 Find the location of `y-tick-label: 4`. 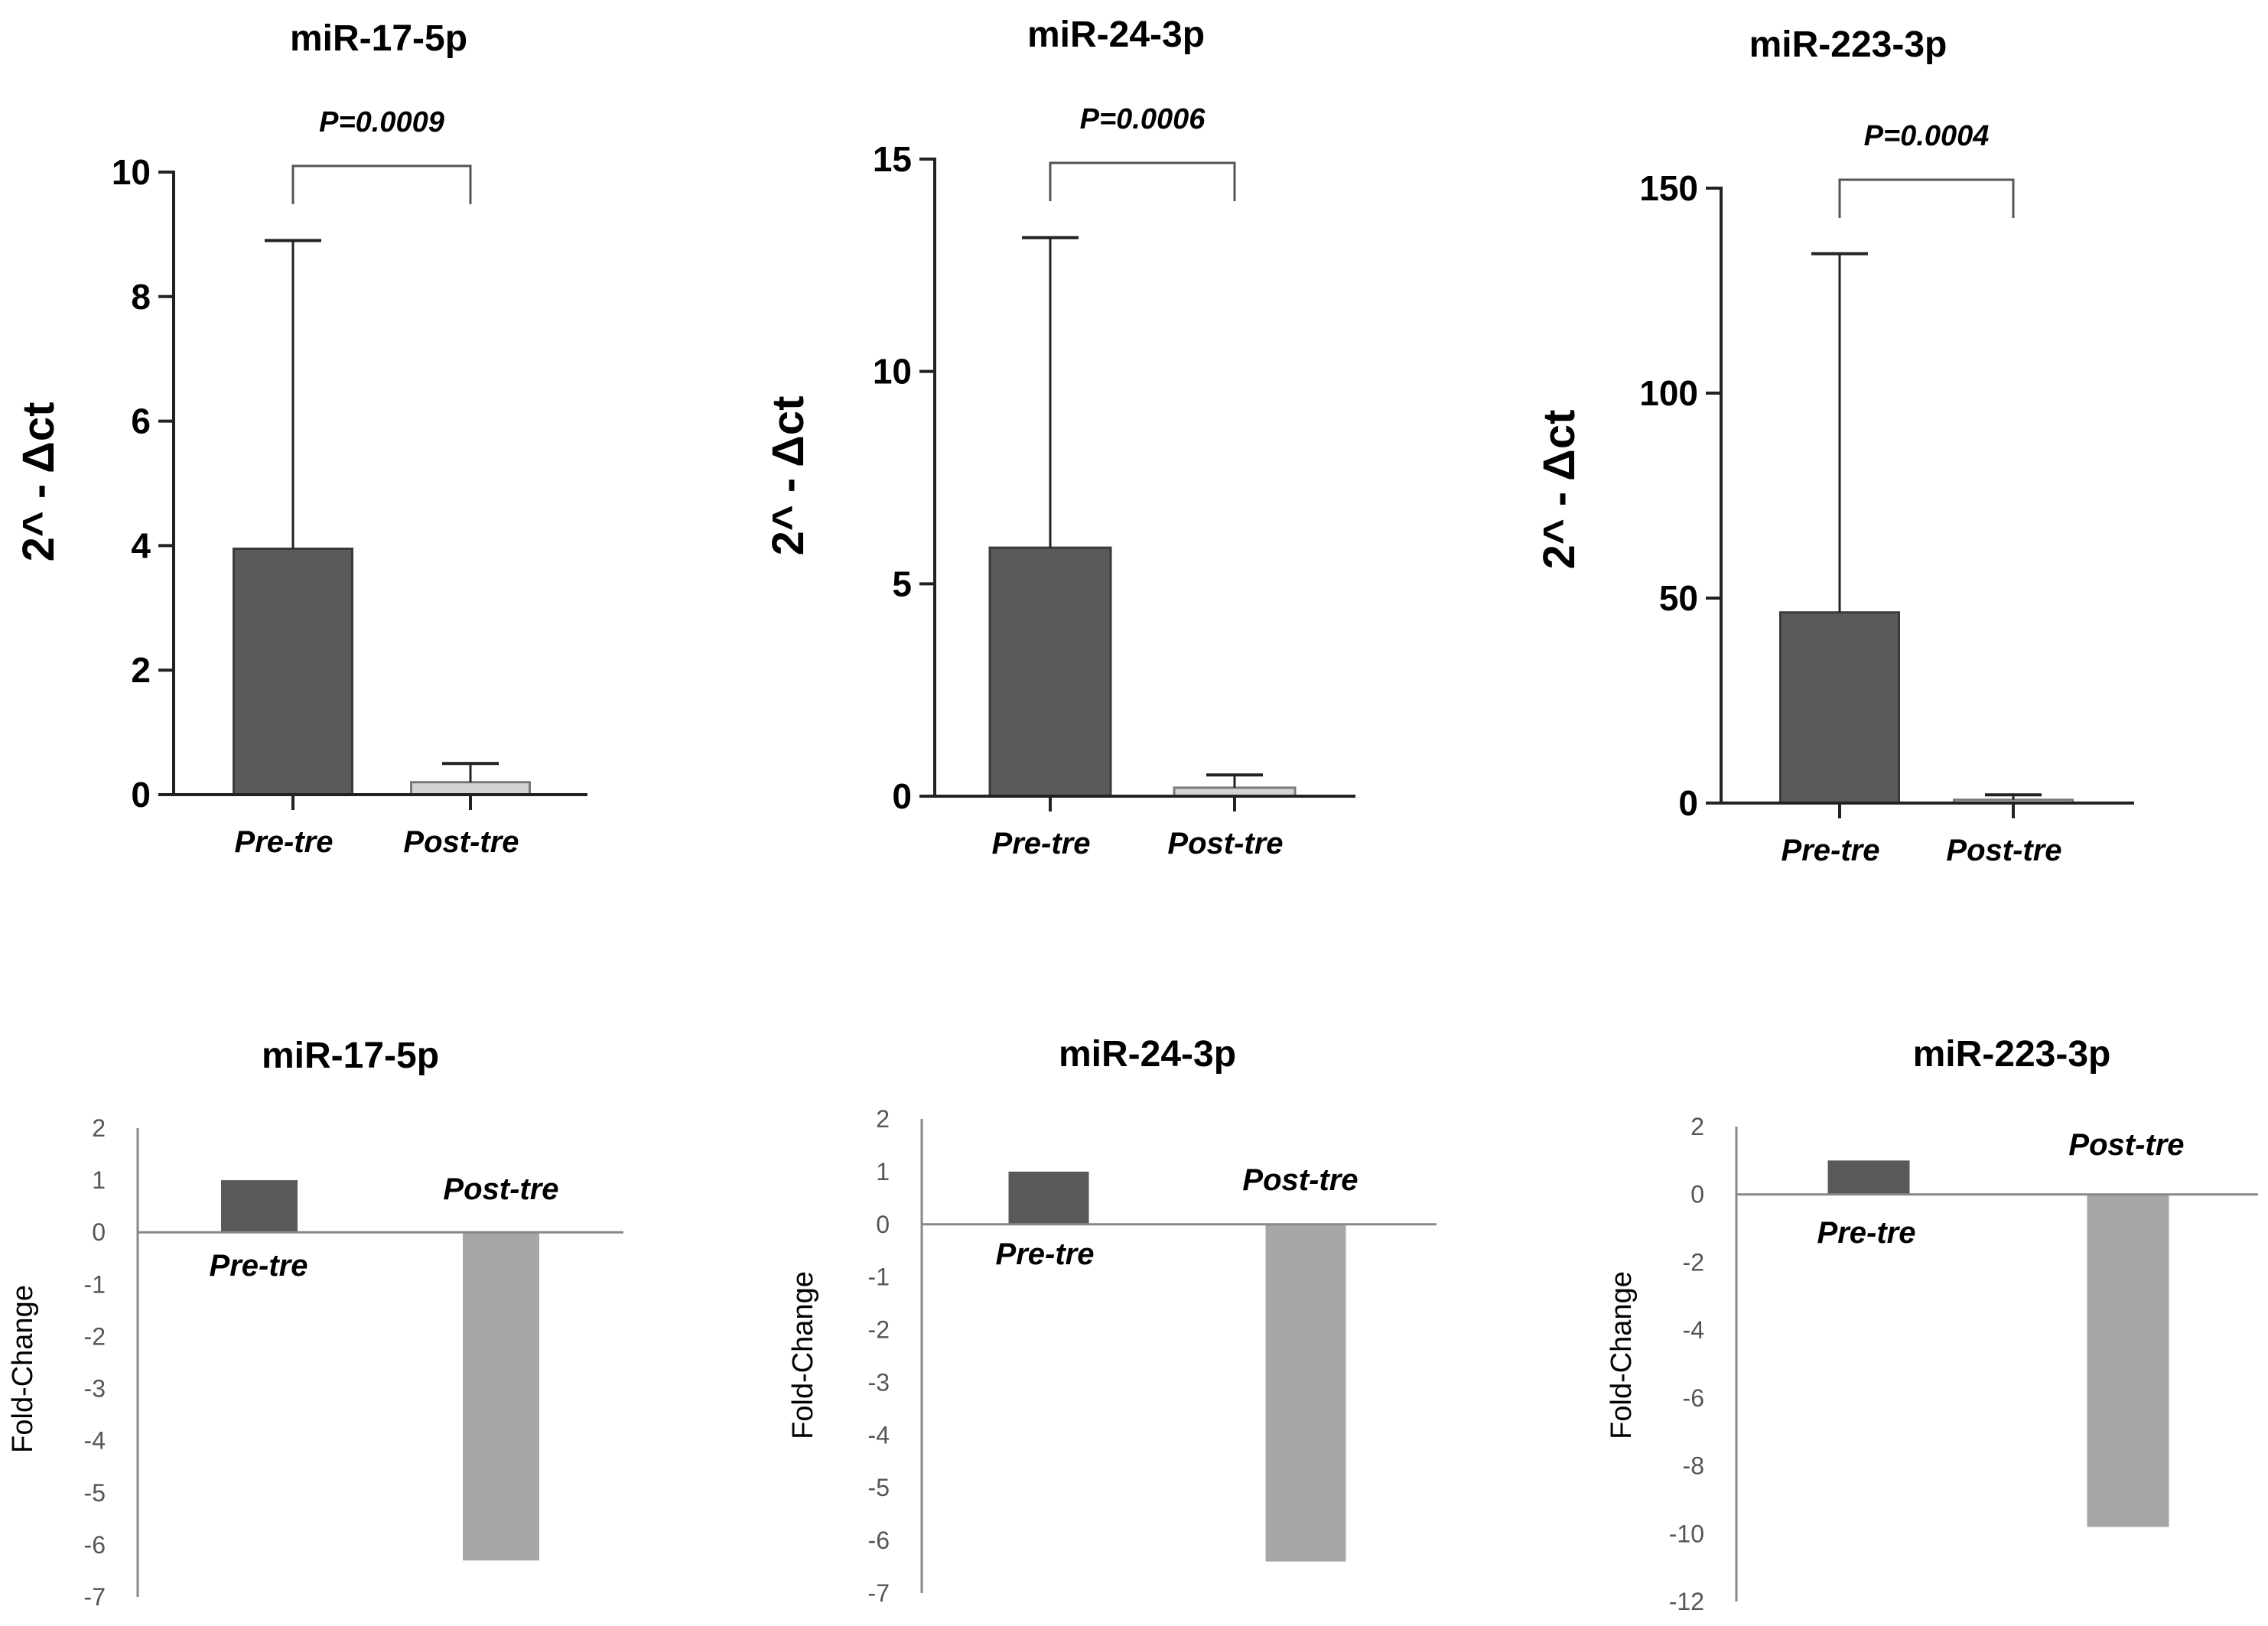

y-tick-label: 4 is located at coordinates (141, 545).